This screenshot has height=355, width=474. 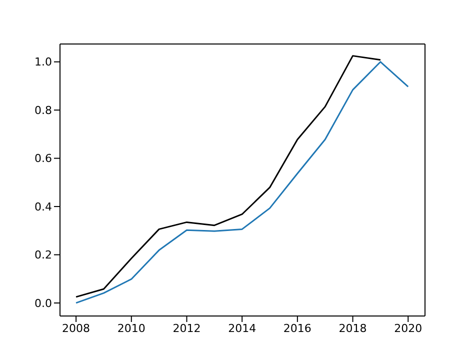 What do you see at coordinates (131, 328) in the screenshot?
I see `x-tick-label: 2010` at bounding box center [131, 328].